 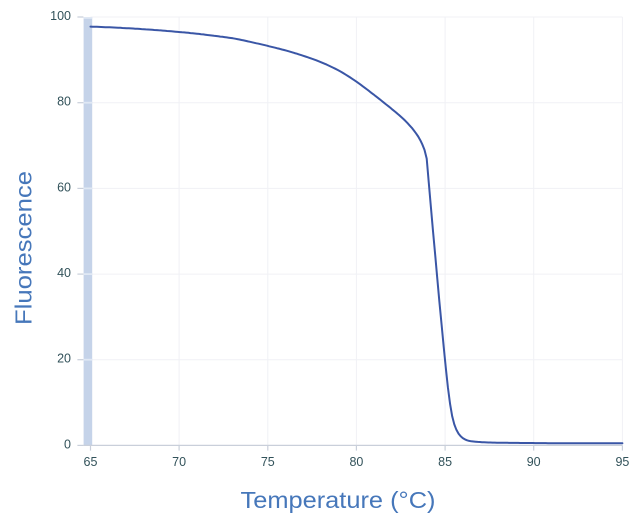 What do you see at coordinates (622, 462) in the screenshot?
I see `svg-text: 95` at bounding box center [622, 462].